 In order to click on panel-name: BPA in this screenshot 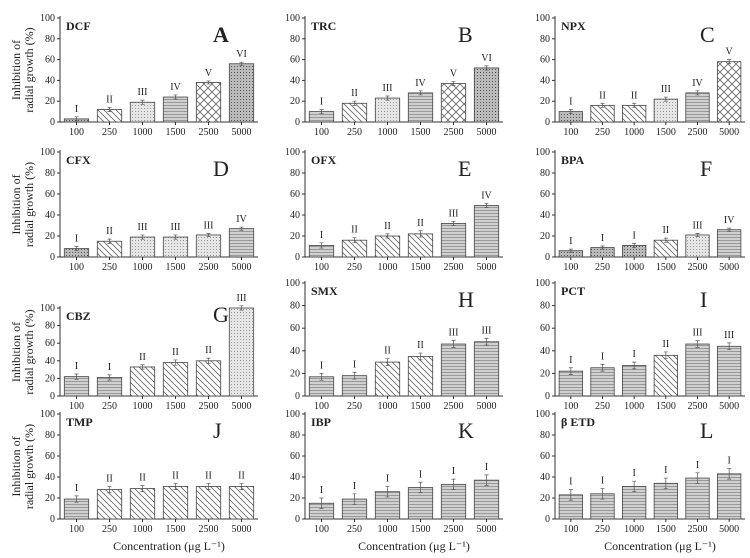, I will do `click(572, 160)`.